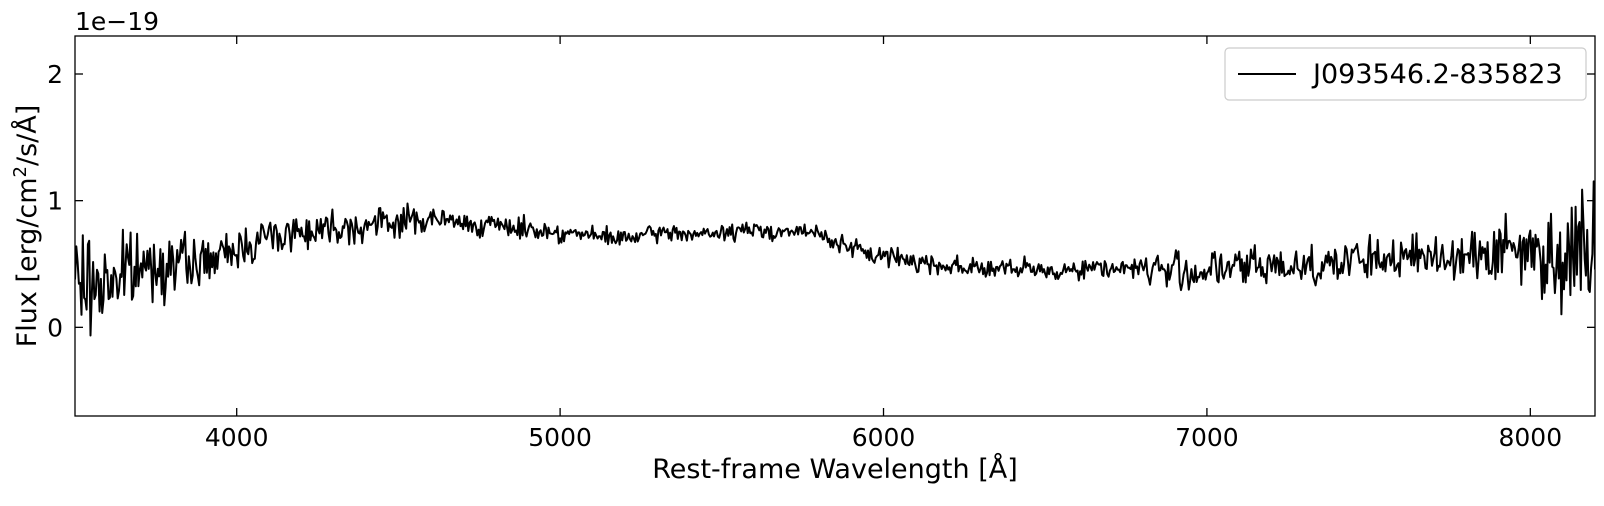 The width and height of the screenshot is (1604, 506). What do you see at coordinates (117, 21) in the screenshot?
I see `y-offset-text: 1e−19` at bounding box center [117, 21].